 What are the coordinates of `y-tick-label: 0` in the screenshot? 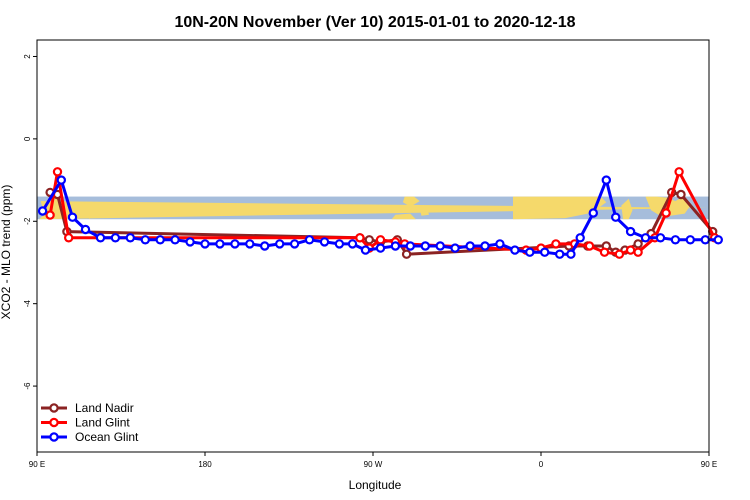 It's located at (27, 138).